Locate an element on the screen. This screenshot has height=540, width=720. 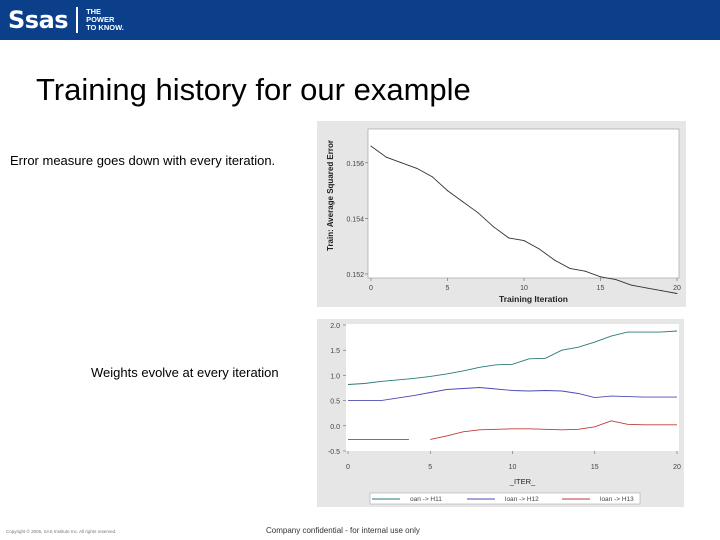
y-tick-label: 1.5 is located at coordinates (335, 351).